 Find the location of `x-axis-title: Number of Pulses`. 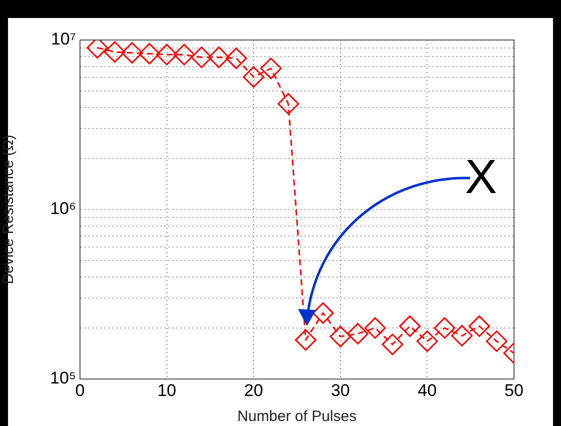

x-axis-title: Number of Pulses is located at coordinates (297, 417).